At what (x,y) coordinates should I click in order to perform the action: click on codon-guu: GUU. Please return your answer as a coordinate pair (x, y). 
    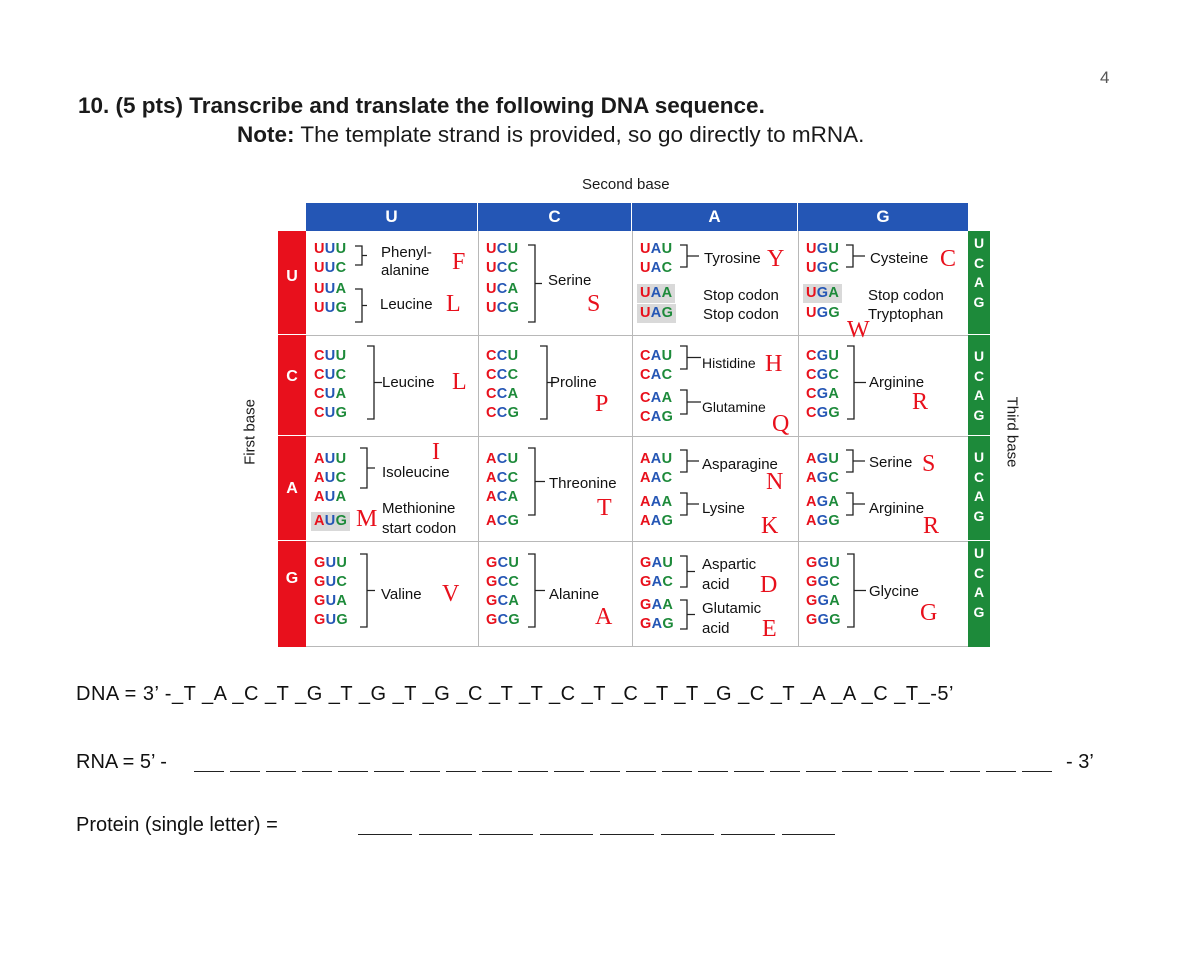
    Looking at the image, I should click on (330, 563).